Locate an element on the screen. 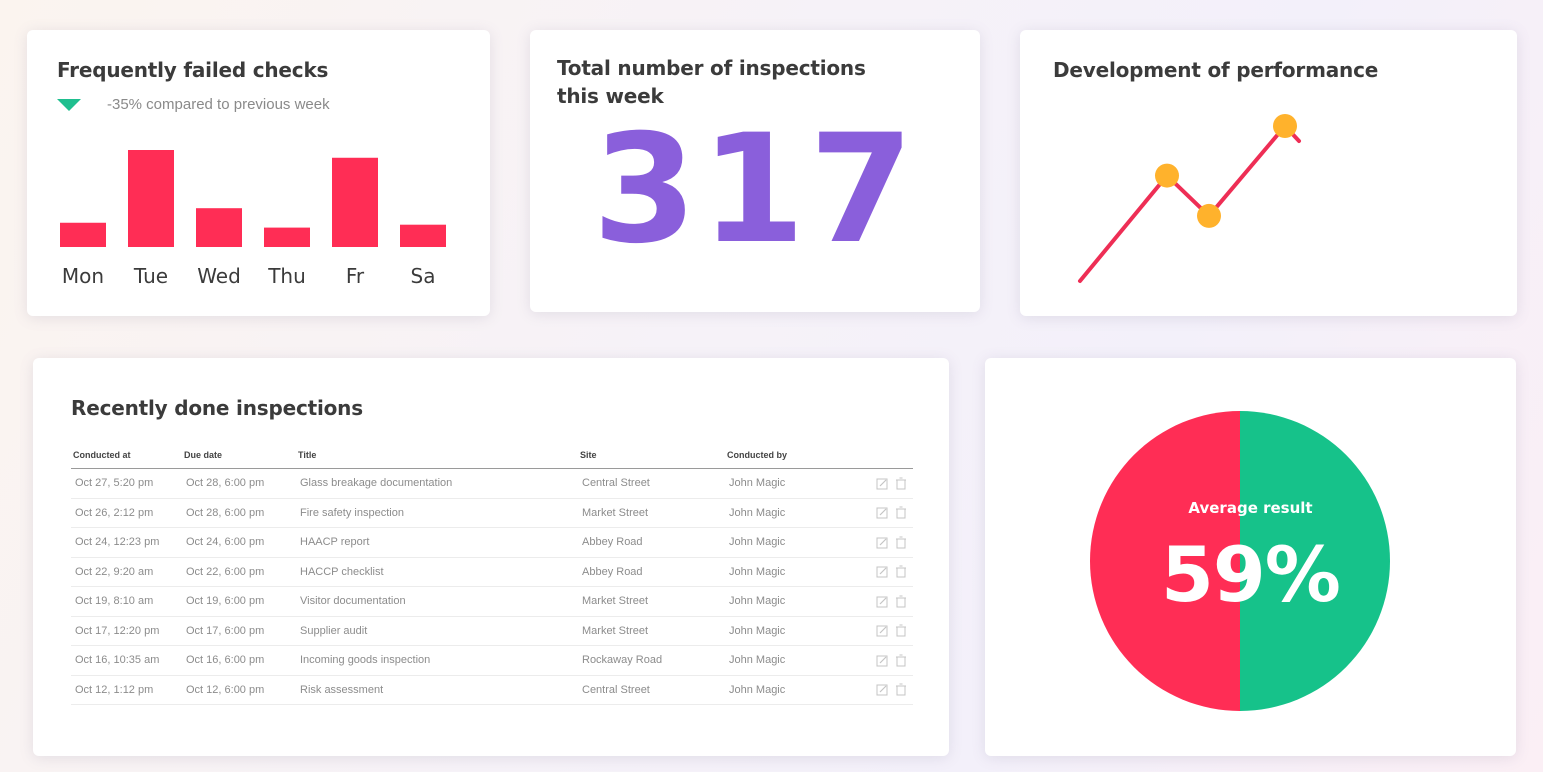 Image resolution: width=1543 pixels, height=772 pixels. trend-text: -35% compared to previous week is located at coordinates (218, 104).